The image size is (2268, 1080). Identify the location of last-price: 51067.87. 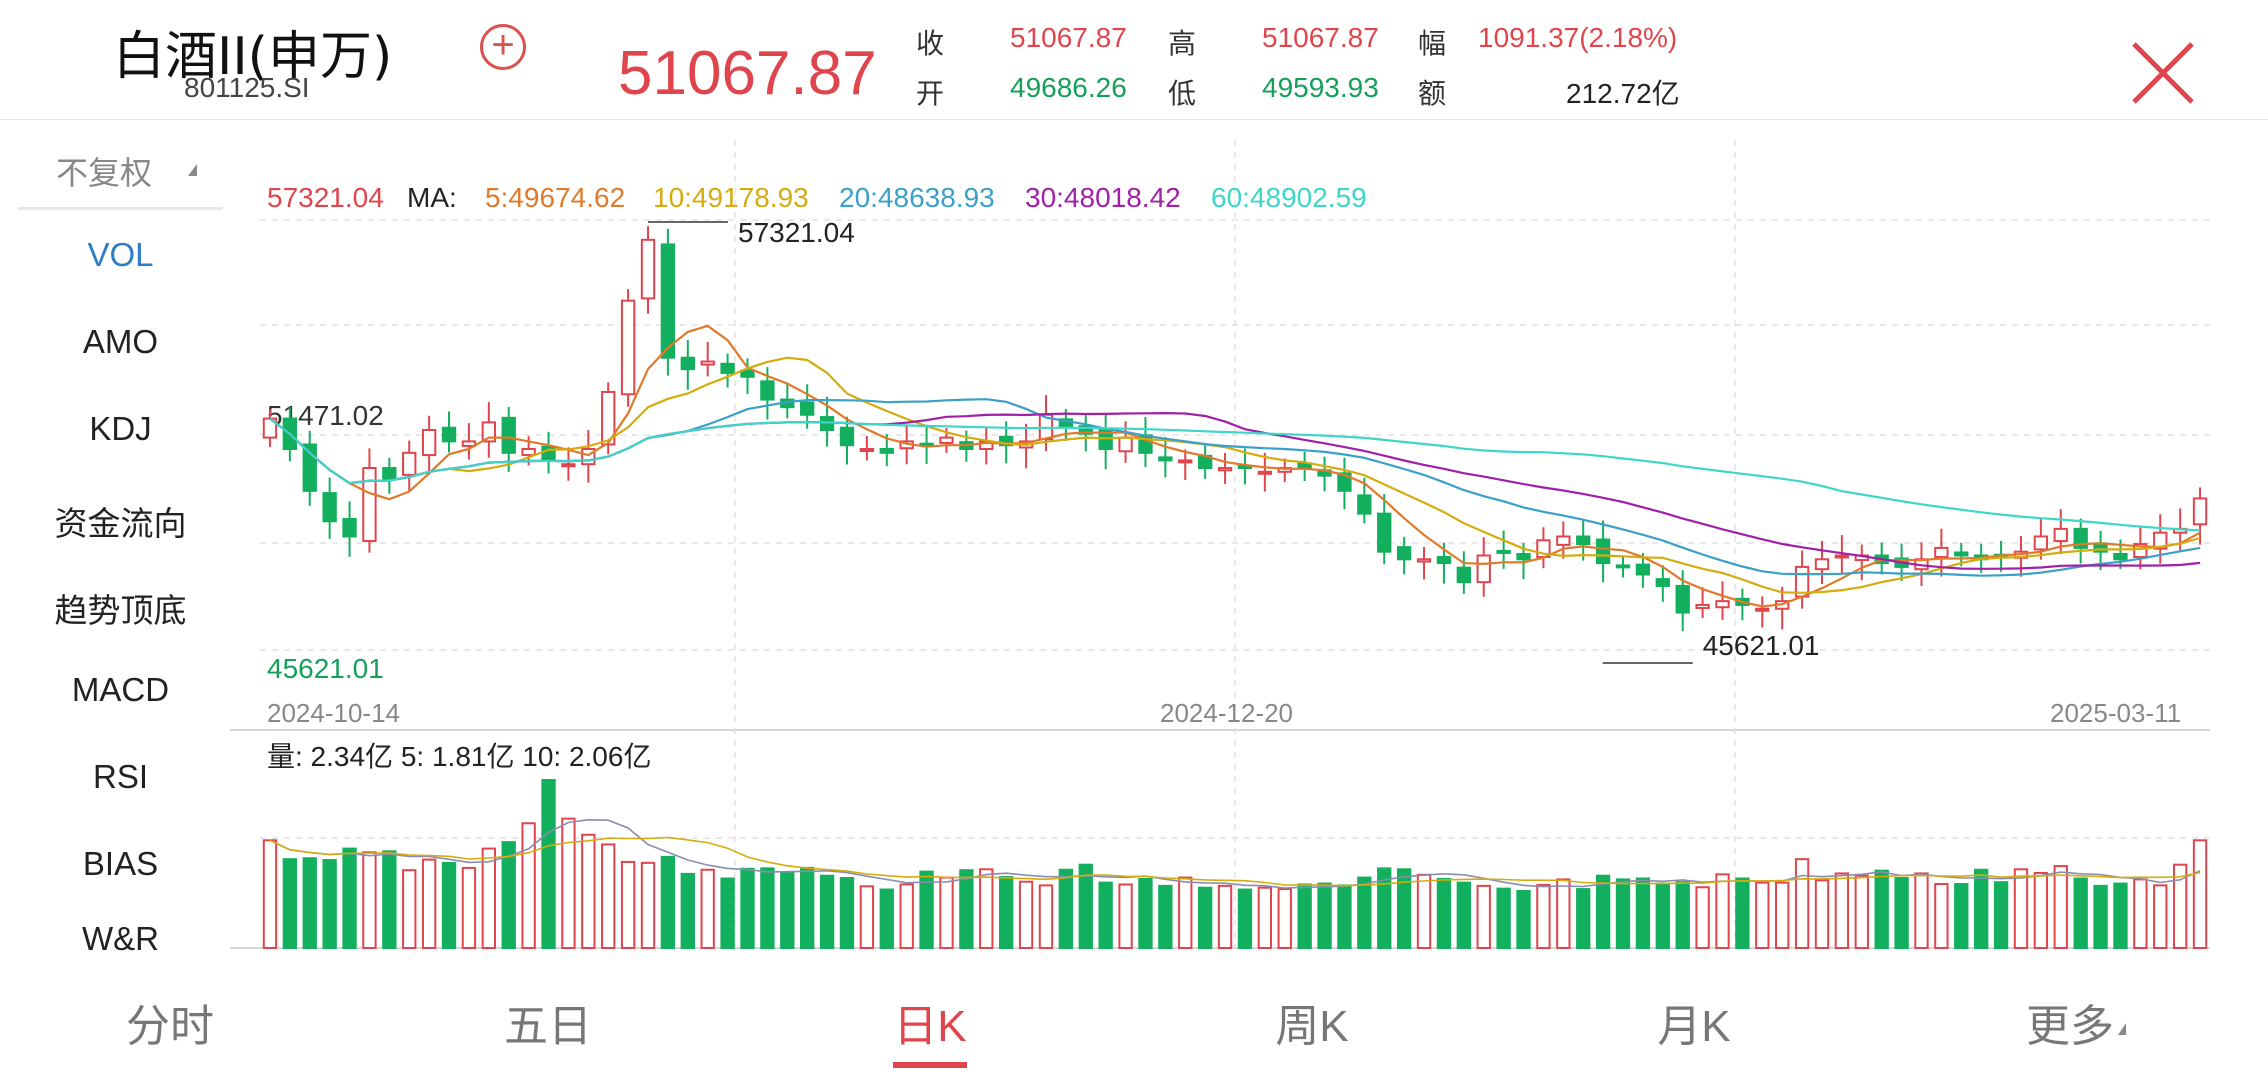
(747, 73).